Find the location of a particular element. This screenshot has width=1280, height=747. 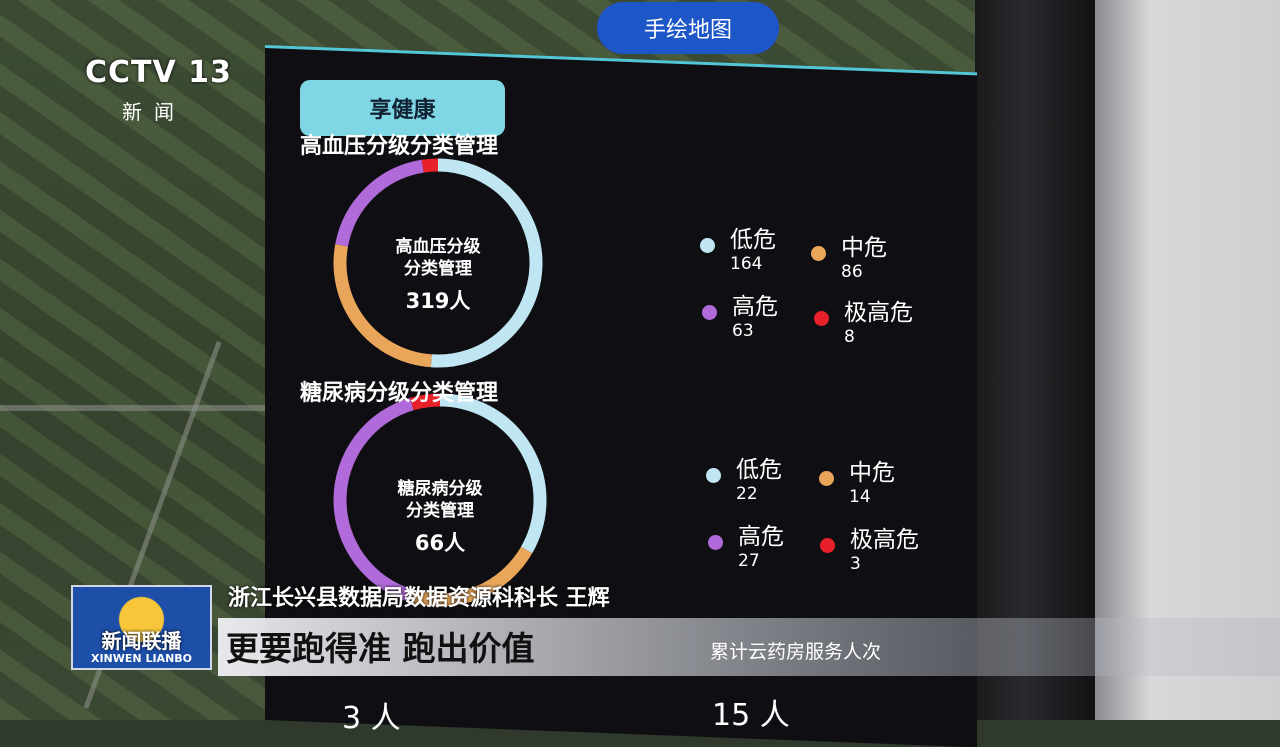

speaker-caption: 浙江长兴县数据局数据资源科科长 王辉 is located at coordinates (419, 598).